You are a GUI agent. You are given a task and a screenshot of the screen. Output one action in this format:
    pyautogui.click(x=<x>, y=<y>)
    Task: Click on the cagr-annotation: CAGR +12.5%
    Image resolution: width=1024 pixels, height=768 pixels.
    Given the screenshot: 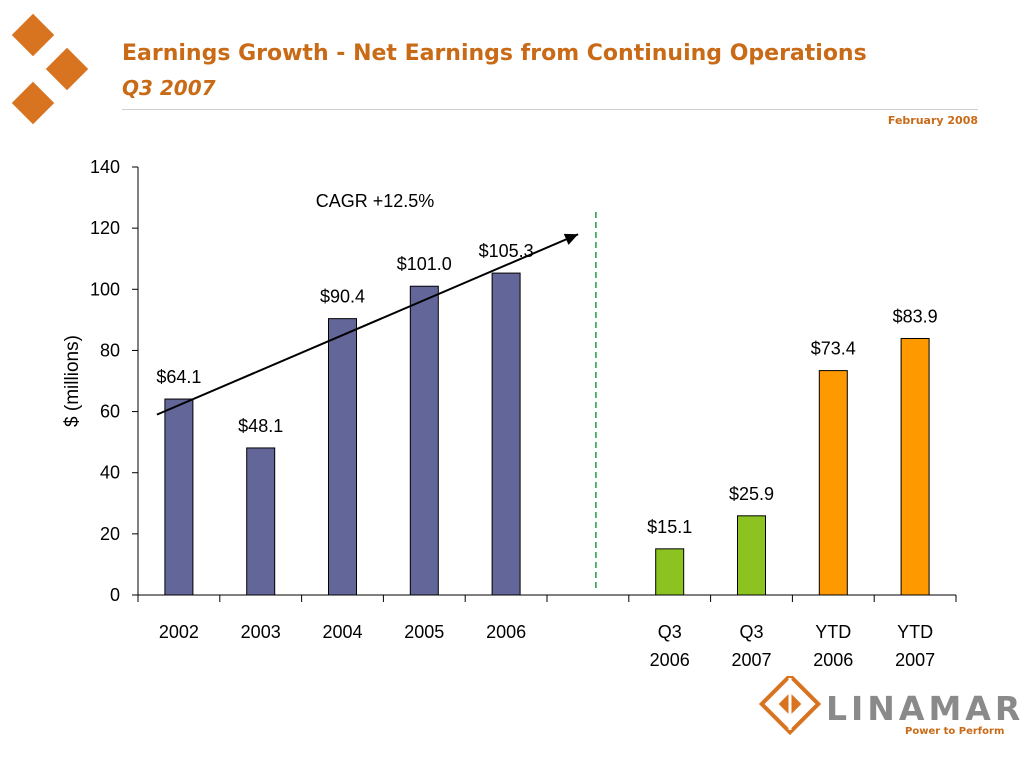 What is the action you would take?
    pyautogui.click(x=375, y=201)
    